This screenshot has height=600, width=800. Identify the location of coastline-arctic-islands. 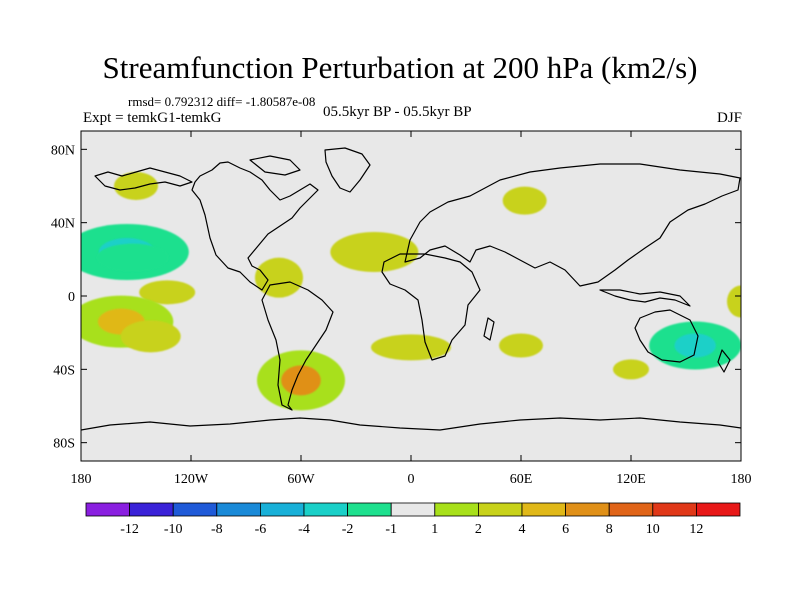
(275, 165).